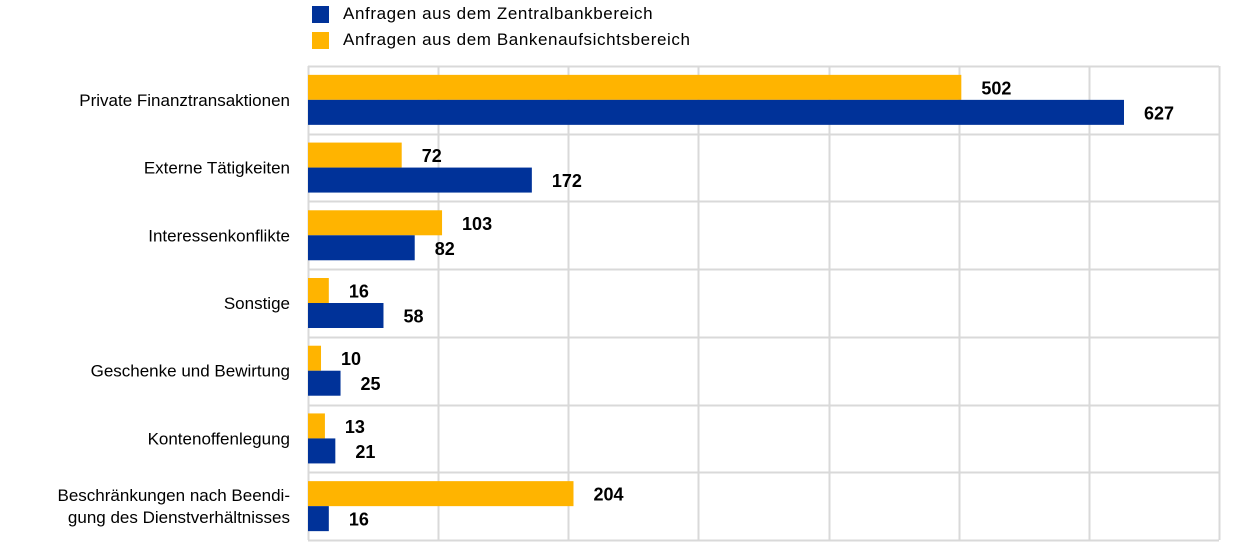 Image resolution: width=1240 pixels, height=547 pixels. What do you see at coordinates (355, 427) in the screenshot?
I see `value-label-bankenaufsicht: 13` at bounding box center [355, 427].